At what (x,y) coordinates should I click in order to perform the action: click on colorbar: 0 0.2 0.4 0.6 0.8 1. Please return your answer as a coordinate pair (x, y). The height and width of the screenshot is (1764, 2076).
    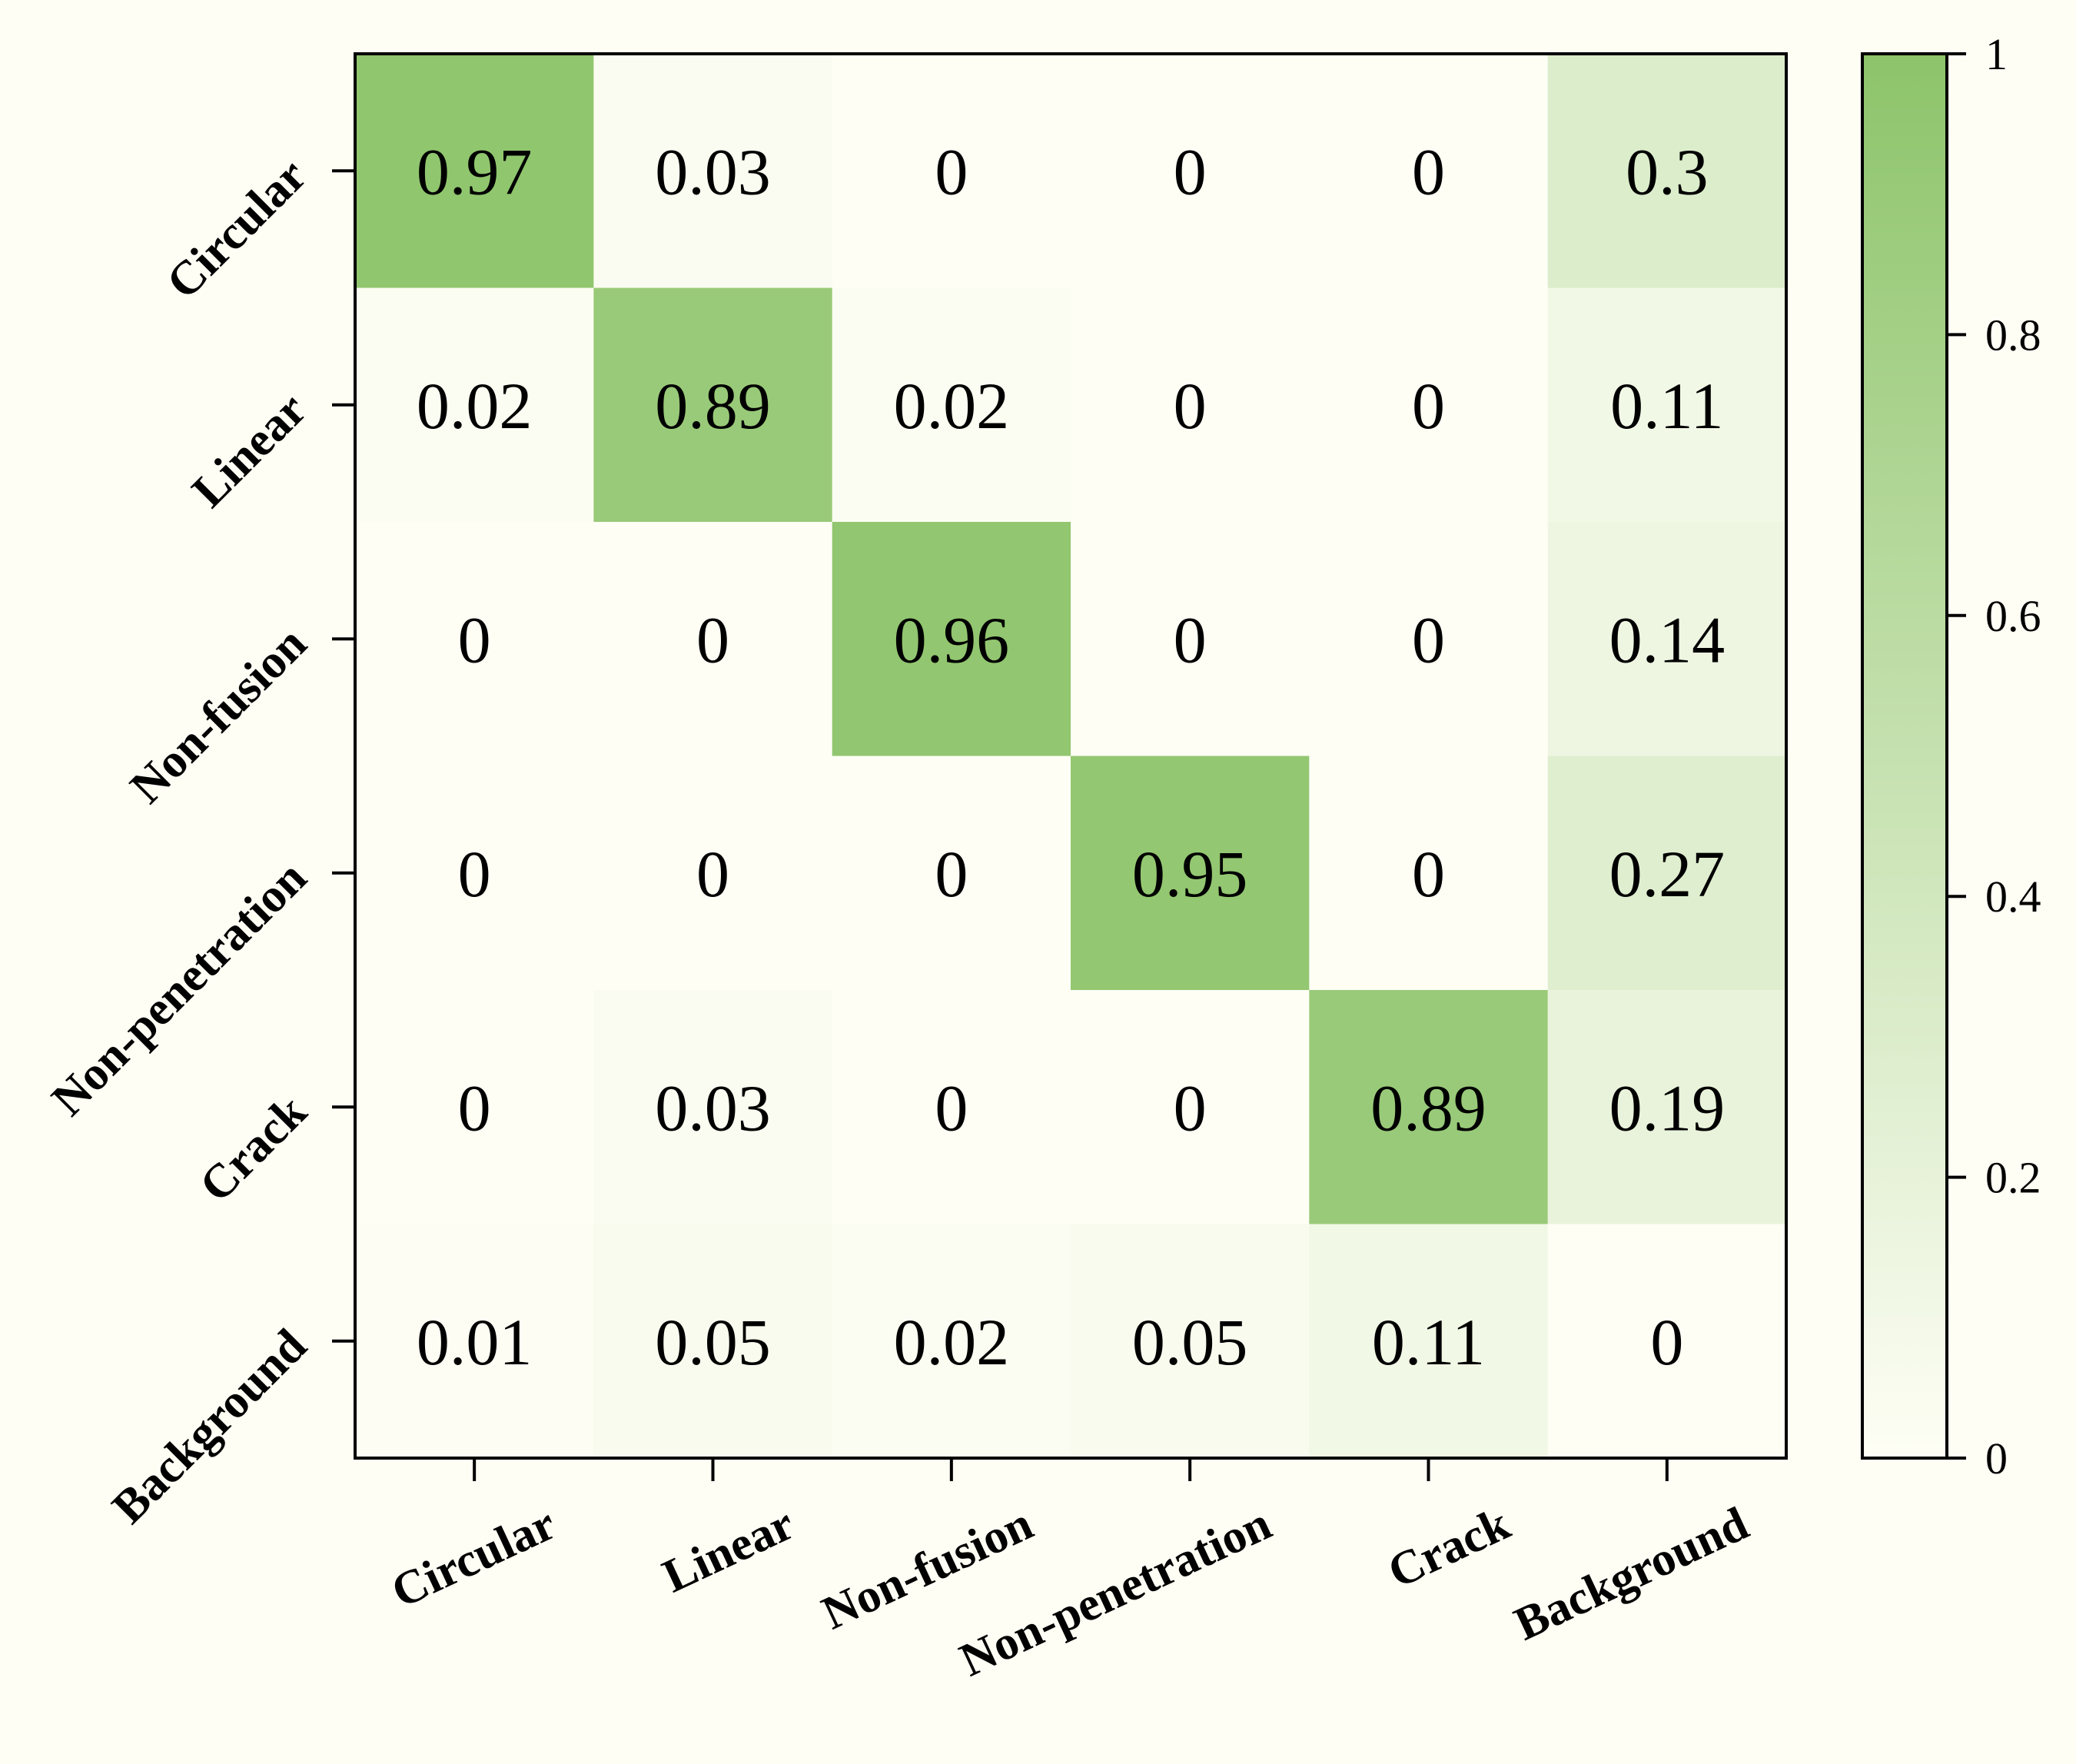
    Looking at the image, I should click on (1951, 756).